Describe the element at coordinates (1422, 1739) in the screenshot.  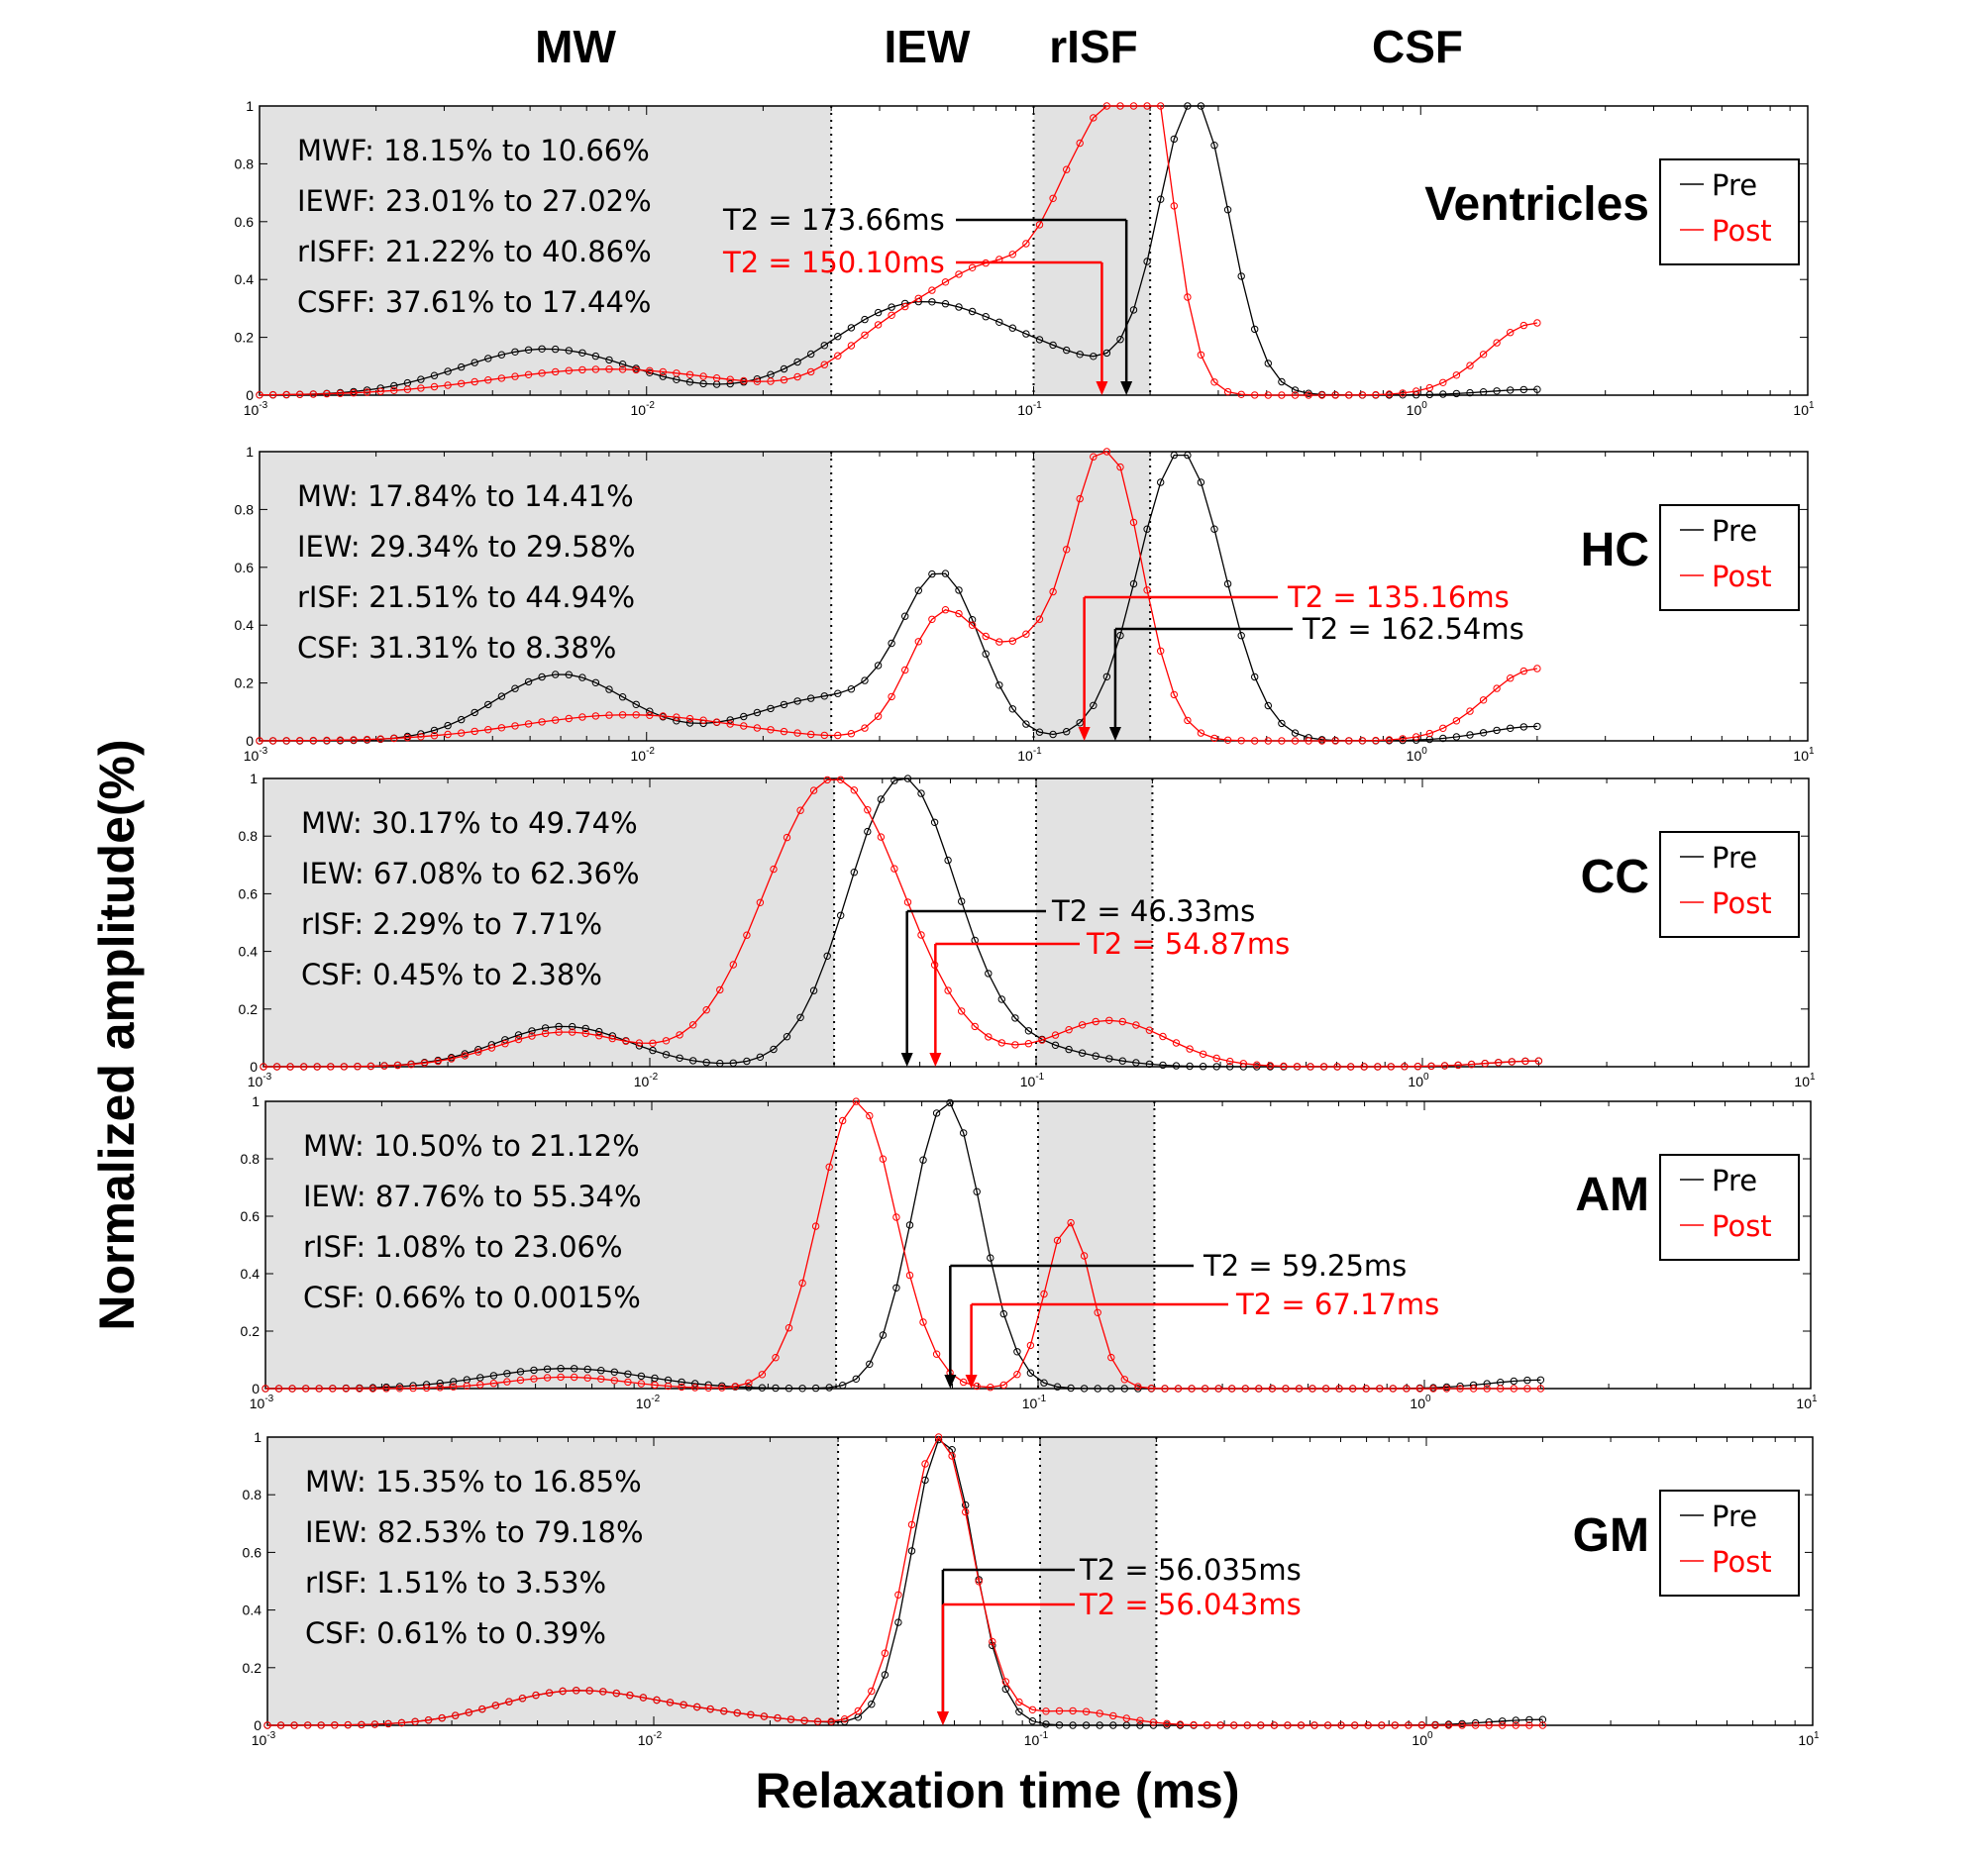
I see `x-tick-label: 10⁰` at that location.